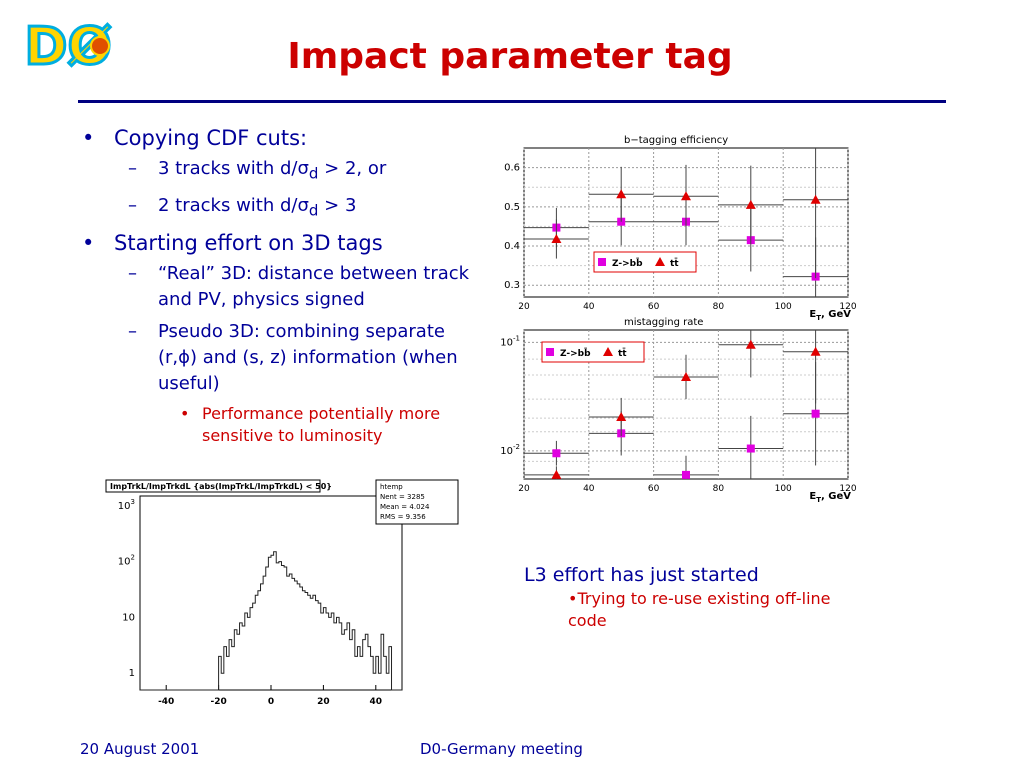 This screenshot has height=768, width=1024. Describe the element at coordinates (218, 702) in the screenshot. I see `x-tick-label: -20` at that location.